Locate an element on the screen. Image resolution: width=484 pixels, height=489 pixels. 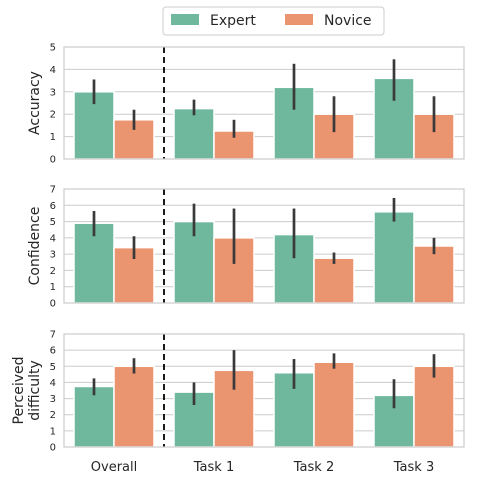
legend-swatch-expert is located at coordinates (185, 19).